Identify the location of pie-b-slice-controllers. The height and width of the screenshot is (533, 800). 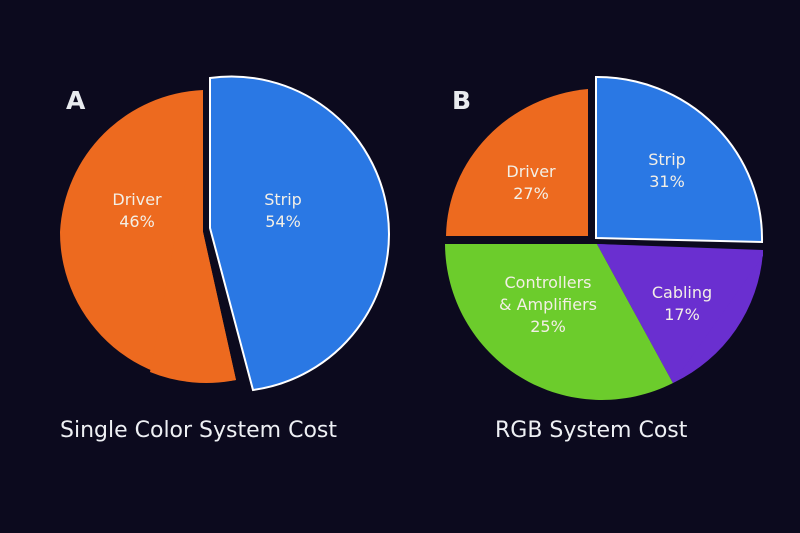
(559, 322).